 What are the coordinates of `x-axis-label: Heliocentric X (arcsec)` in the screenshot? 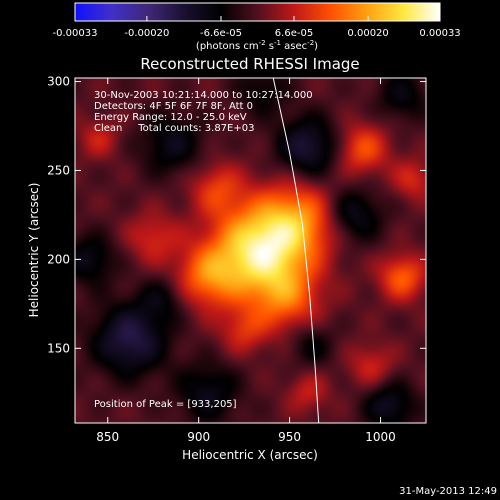 It's located at (250, 455).